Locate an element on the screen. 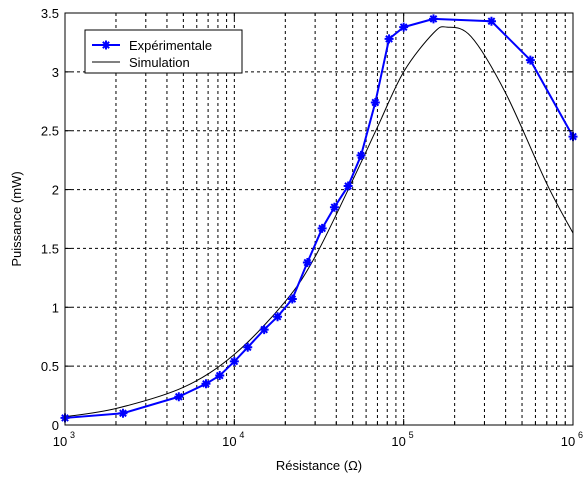 The height and width of the screenshot is (478, 586). x-axis-label: Résistance (Ω) is located at coordinates (319, 465).